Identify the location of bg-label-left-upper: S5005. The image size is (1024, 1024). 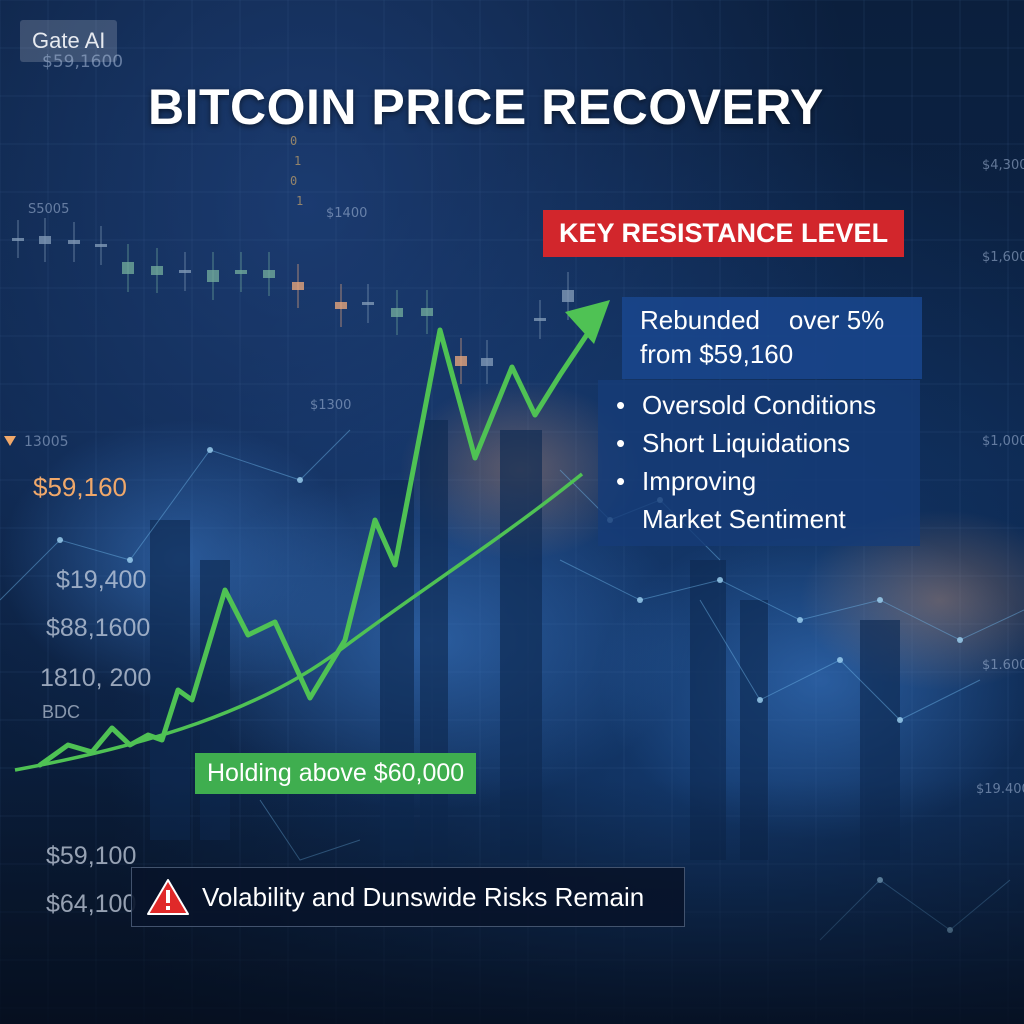
(49, 209).